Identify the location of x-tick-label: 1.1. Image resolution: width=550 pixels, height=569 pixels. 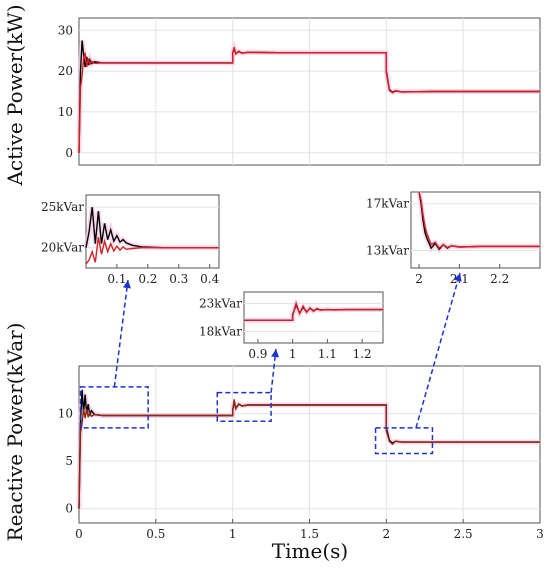
(327, 354).